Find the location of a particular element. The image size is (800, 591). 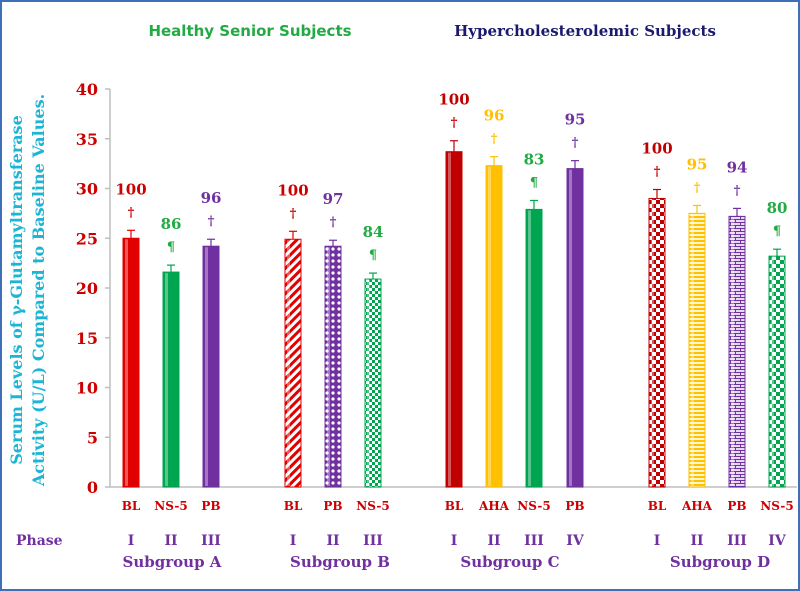

data-label-percent: 83 is located at coordinates (534, 159).